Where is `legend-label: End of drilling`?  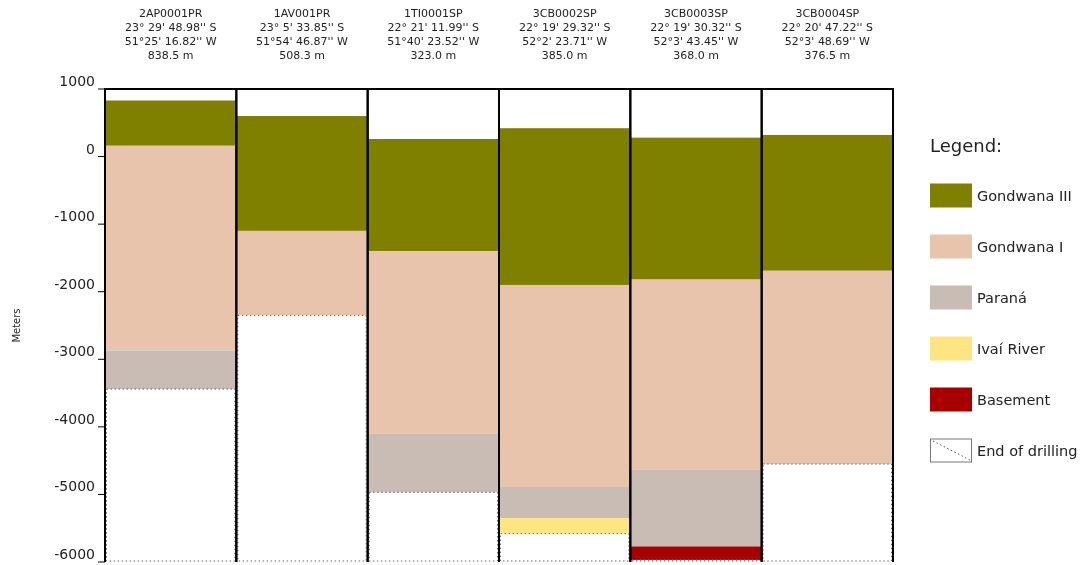 legend-label: End of drilling is located at coordinates (1027, 451).